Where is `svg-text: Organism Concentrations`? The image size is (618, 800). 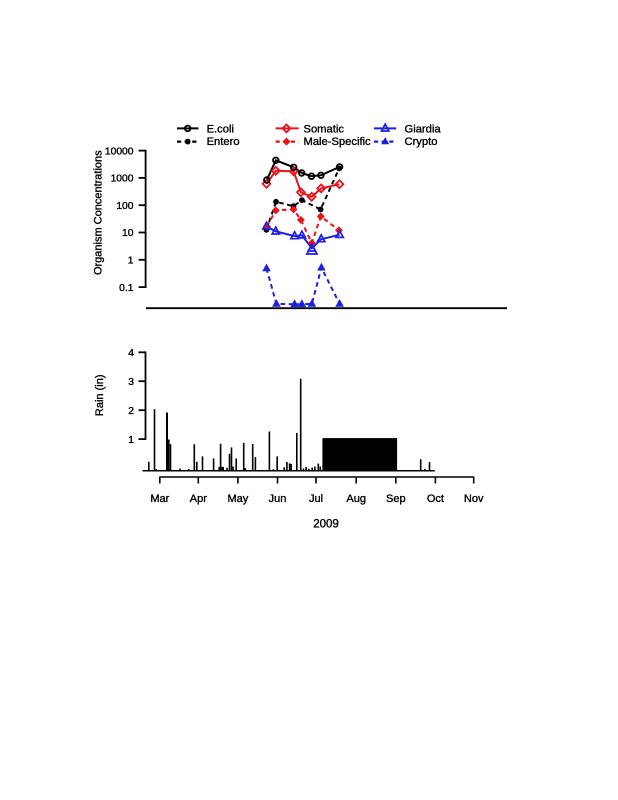
svg-text: Organism Concentrations is located at coordinates (98, 212).